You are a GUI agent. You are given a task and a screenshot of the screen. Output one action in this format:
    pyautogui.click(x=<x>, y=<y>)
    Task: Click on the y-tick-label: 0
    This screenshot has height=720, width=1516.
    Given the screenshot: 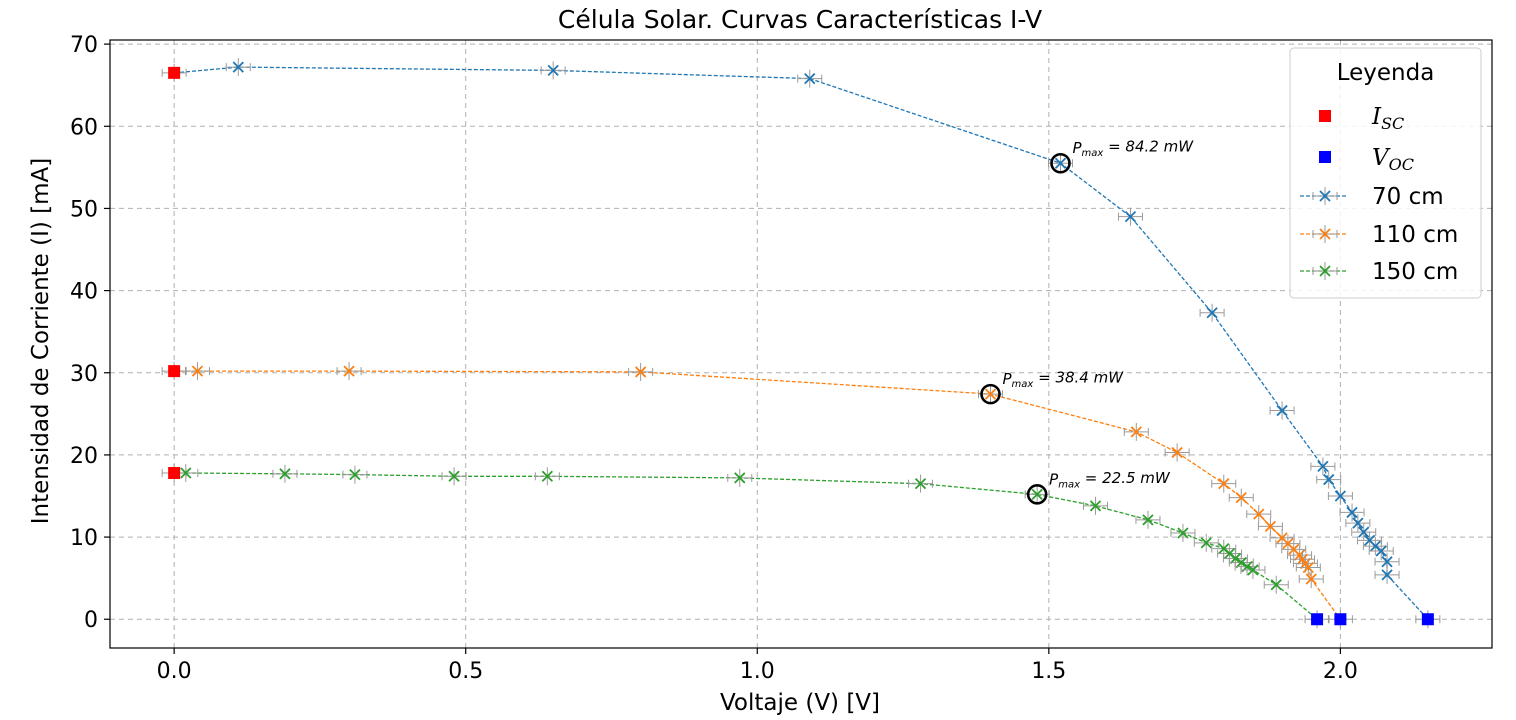 What is the action you would take?
    pyautogui.click(x=91, y=620)
    